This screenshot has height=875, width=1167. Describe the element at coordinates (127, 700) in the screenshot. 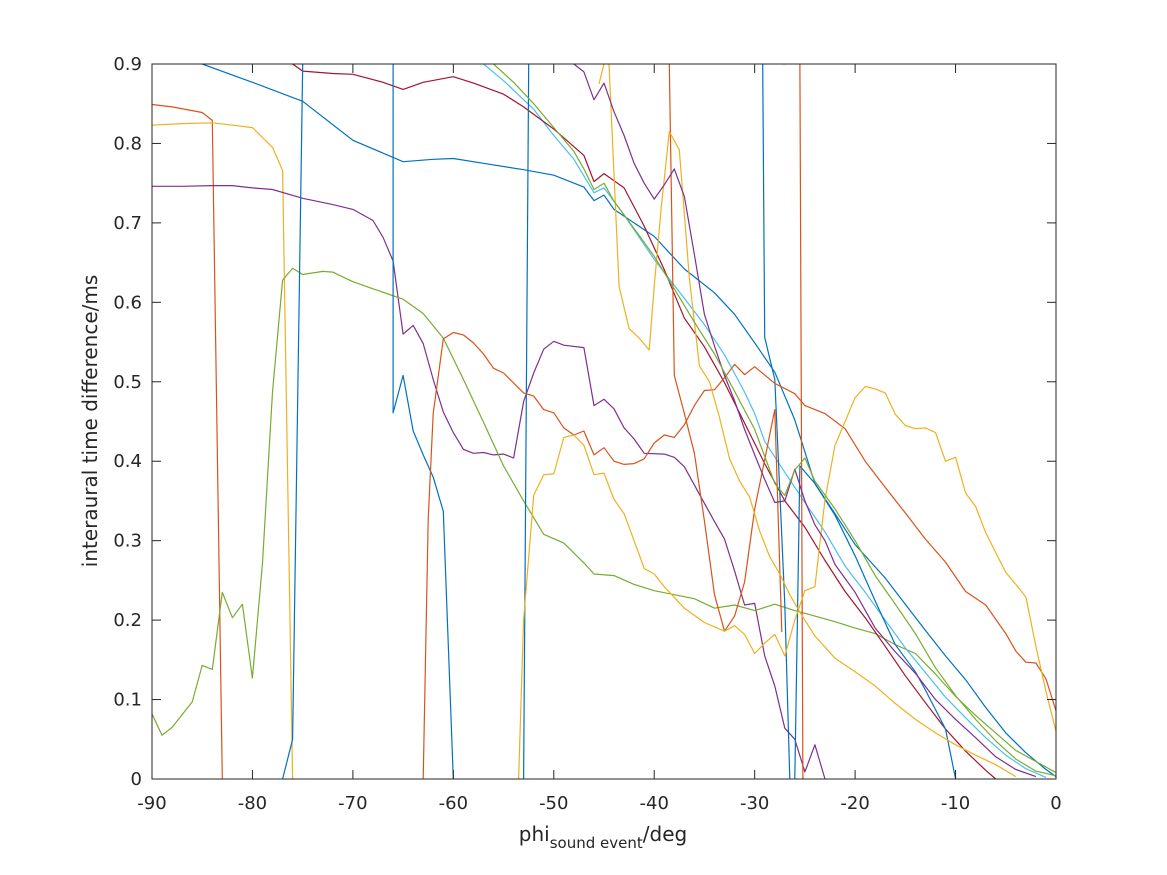

I see `y-tick-label: 0.1` at that location.